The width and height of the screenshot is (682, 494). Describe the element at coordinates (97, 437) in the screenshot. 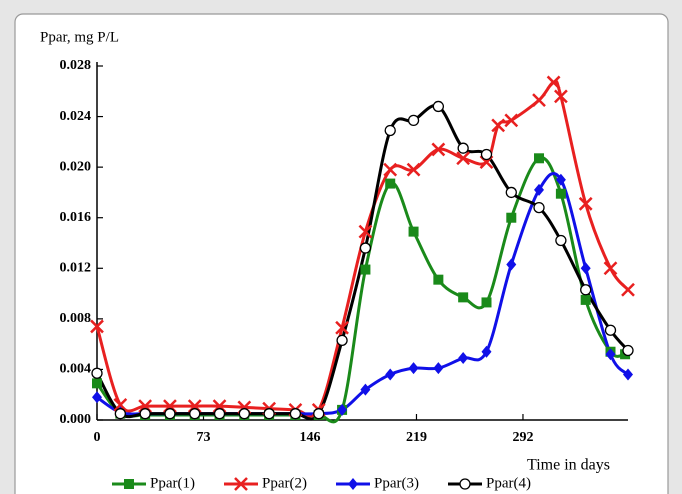

I see `x-tick-label: 0` at that location.